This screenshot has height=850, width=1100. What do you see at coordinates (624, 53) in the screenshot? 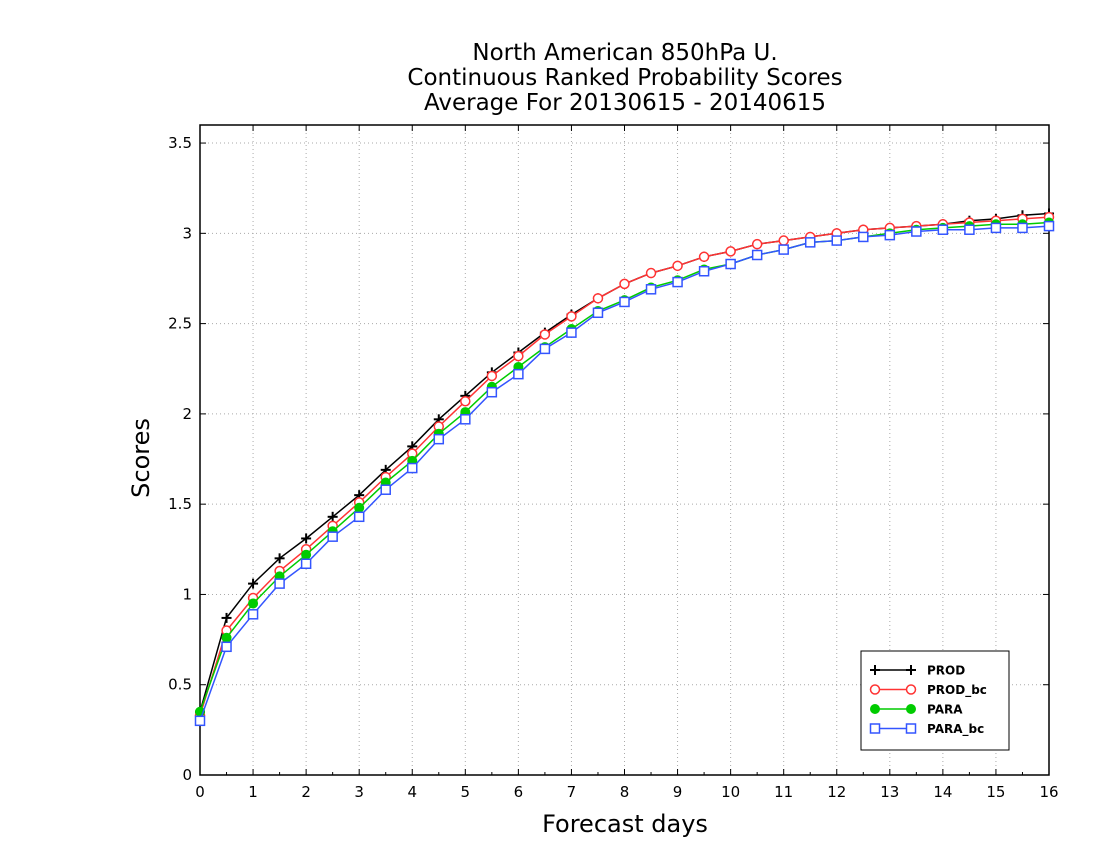
I see `title-line-1: North American 850hPa U.` at bounding box center [624, 53].